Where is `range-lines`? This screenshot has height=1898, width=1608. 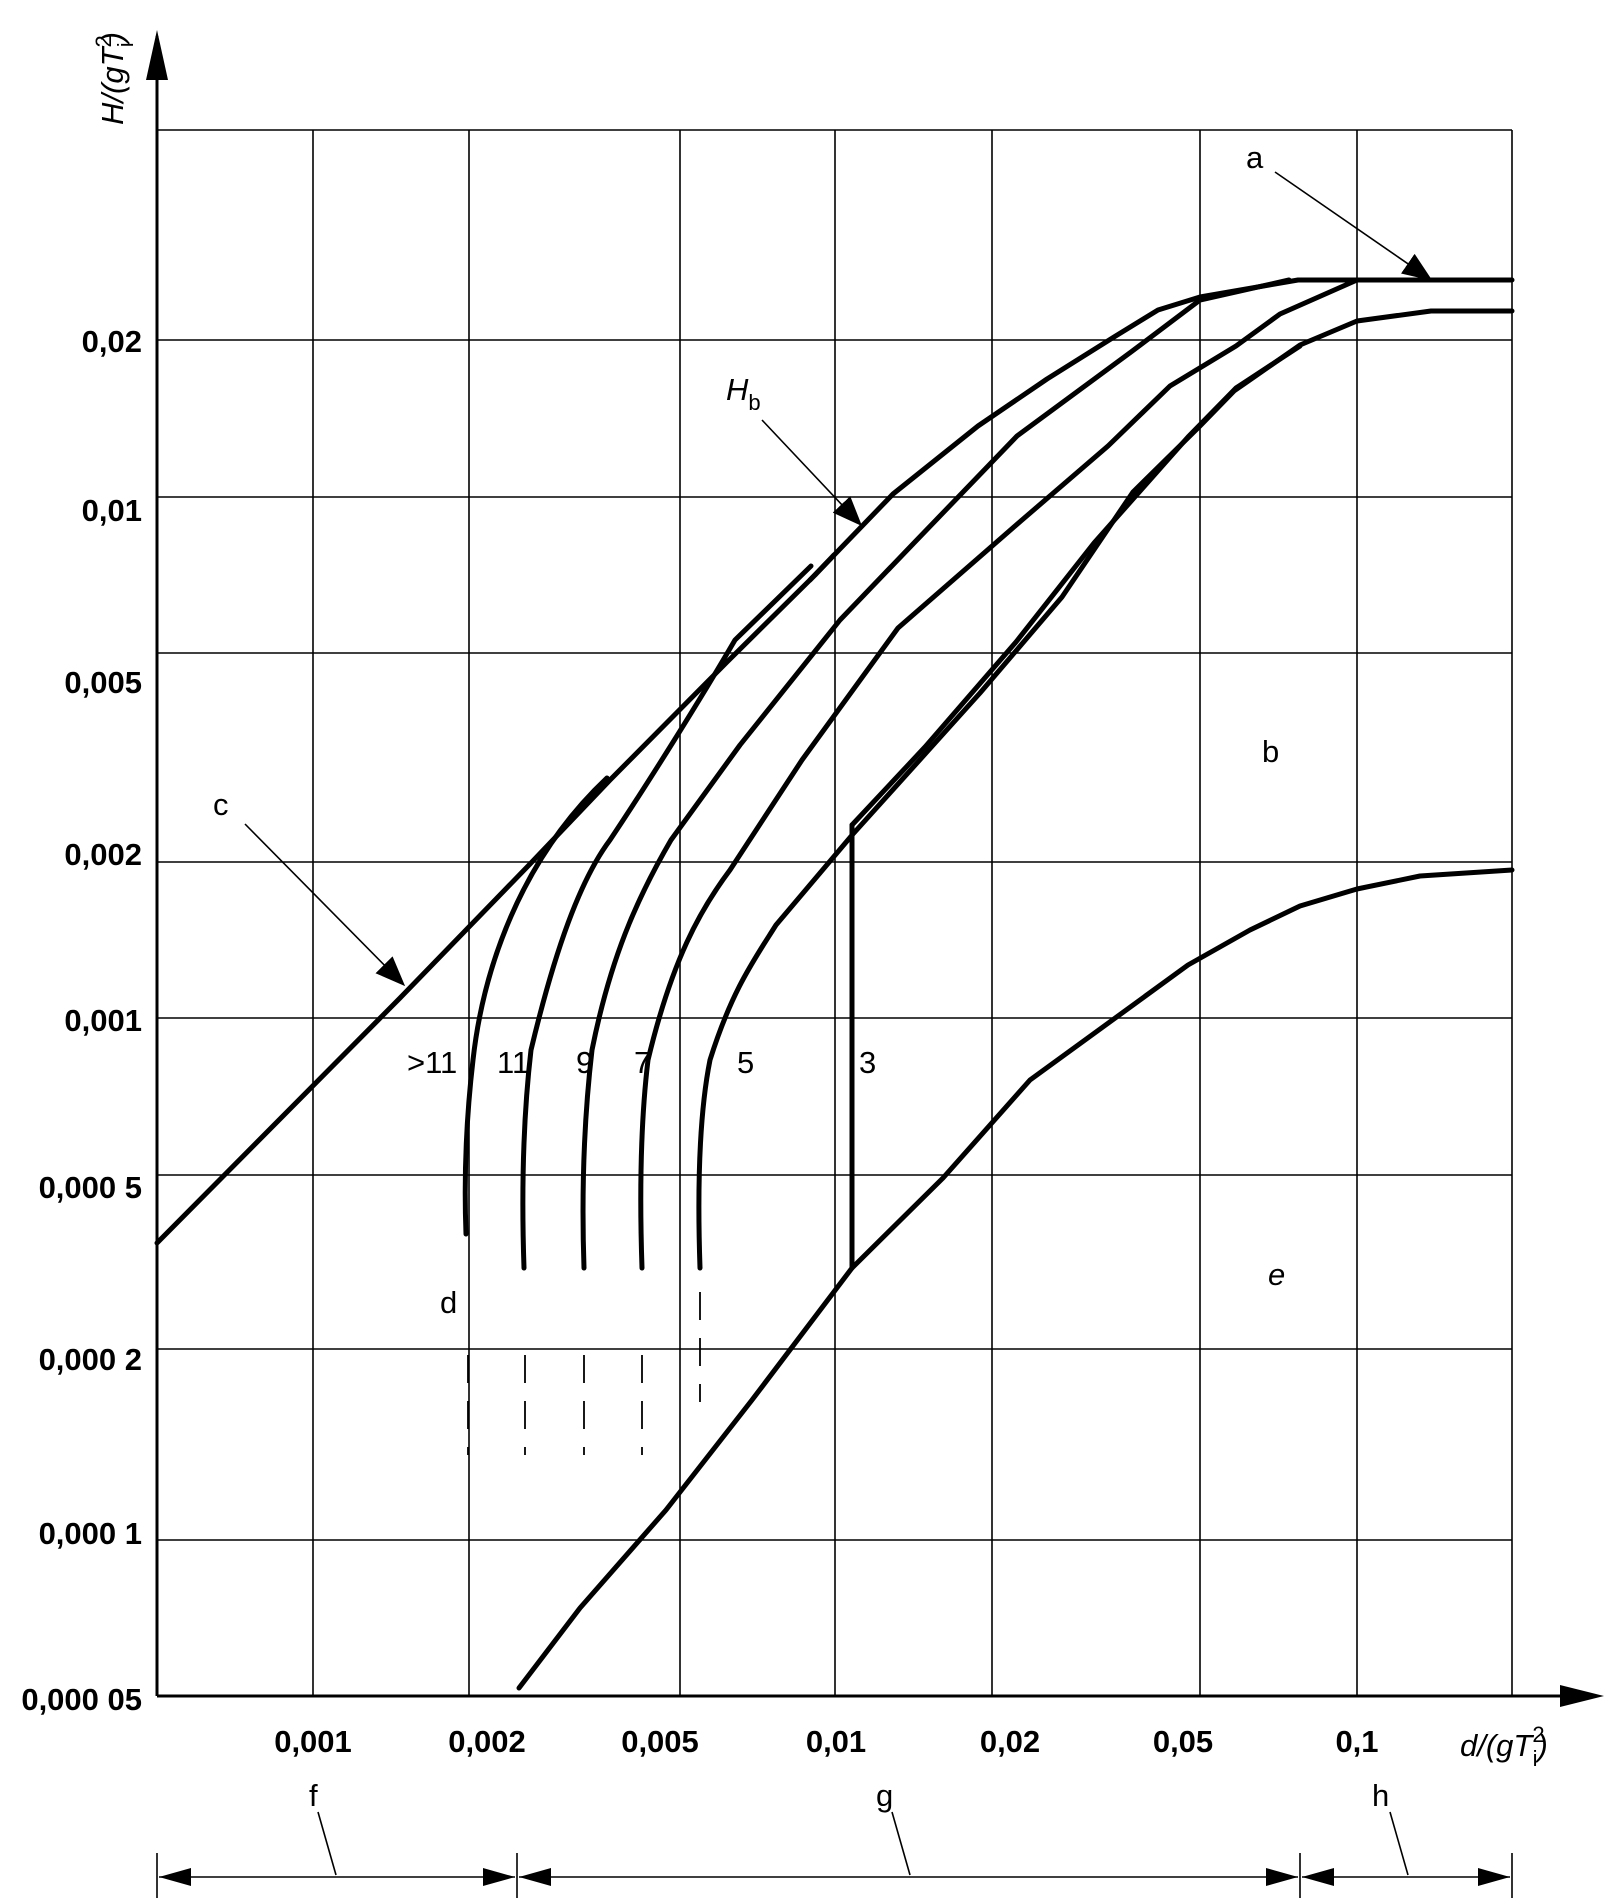
range-lines is located at coordinates (834, 1854).